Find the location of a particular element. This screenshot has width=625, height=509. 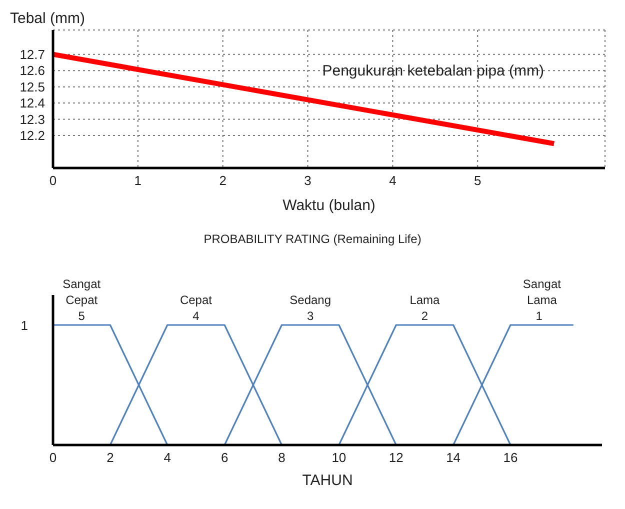

annotation: 3 is located at coordinates (310, 316).